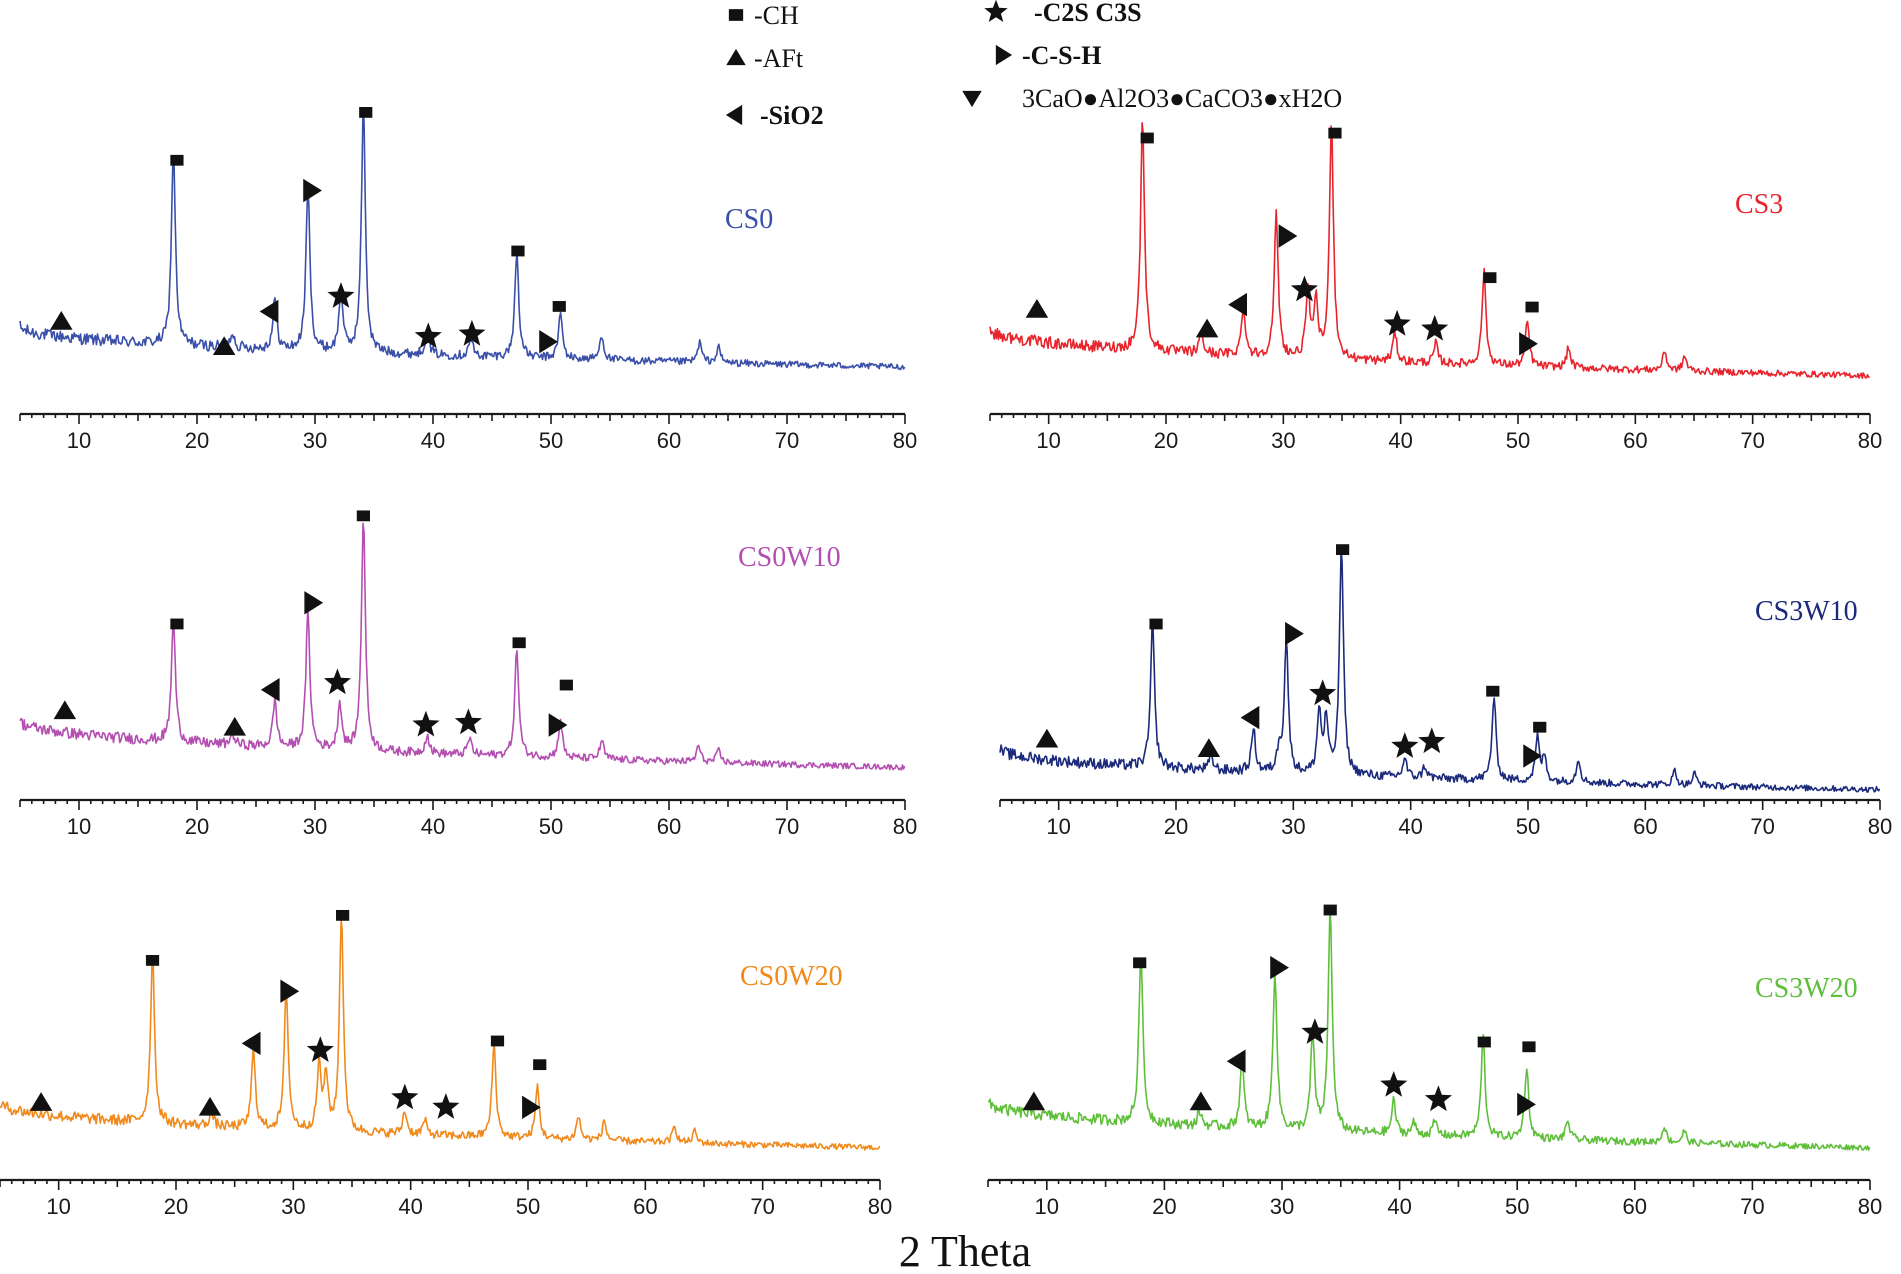 This screenshot has height=1274, width=1901. Describe the element at coordinates (791, 976) in the screenshot. I see `sample-label: CS0W20` at that location.